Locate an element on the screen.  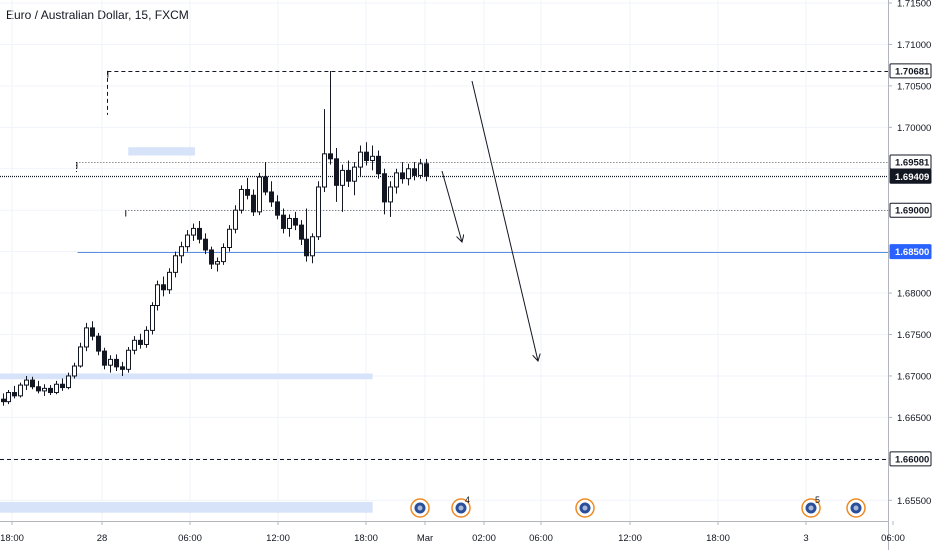
price-tick-label: 1.67500 is located at coordinates (914, 335).